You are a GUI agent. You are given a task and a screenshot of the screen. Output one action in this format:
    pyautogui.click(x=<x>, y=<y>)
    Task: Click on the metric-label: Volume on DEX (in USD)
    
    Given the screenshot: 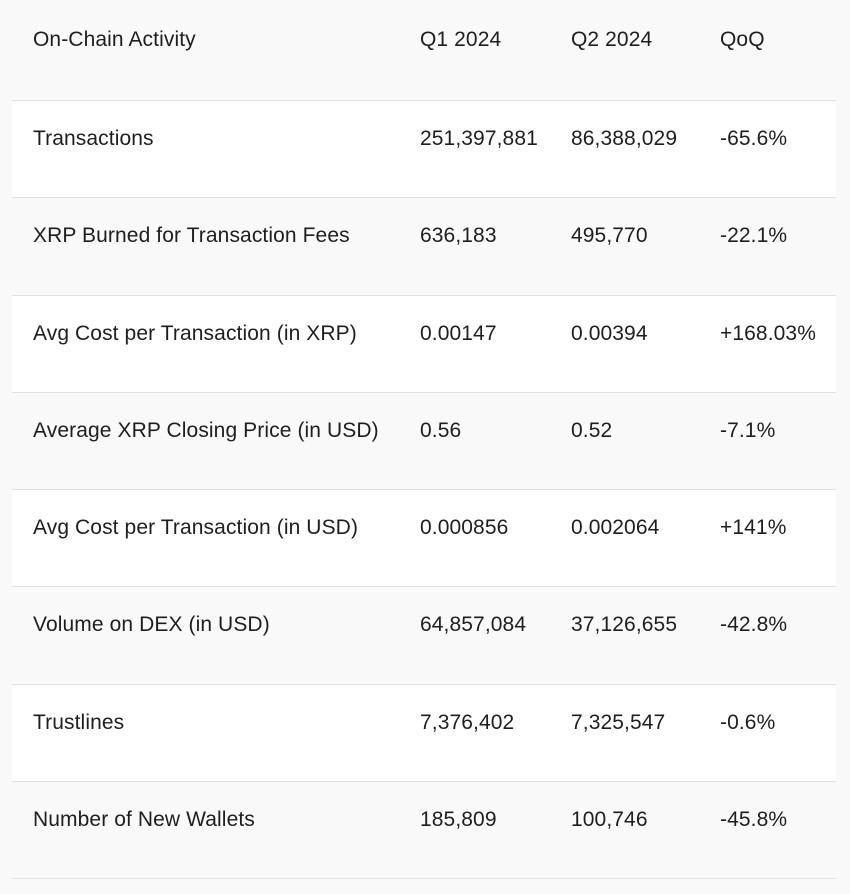 What is the action you would take?
    pyautogui.click(x=151, y=625)
    